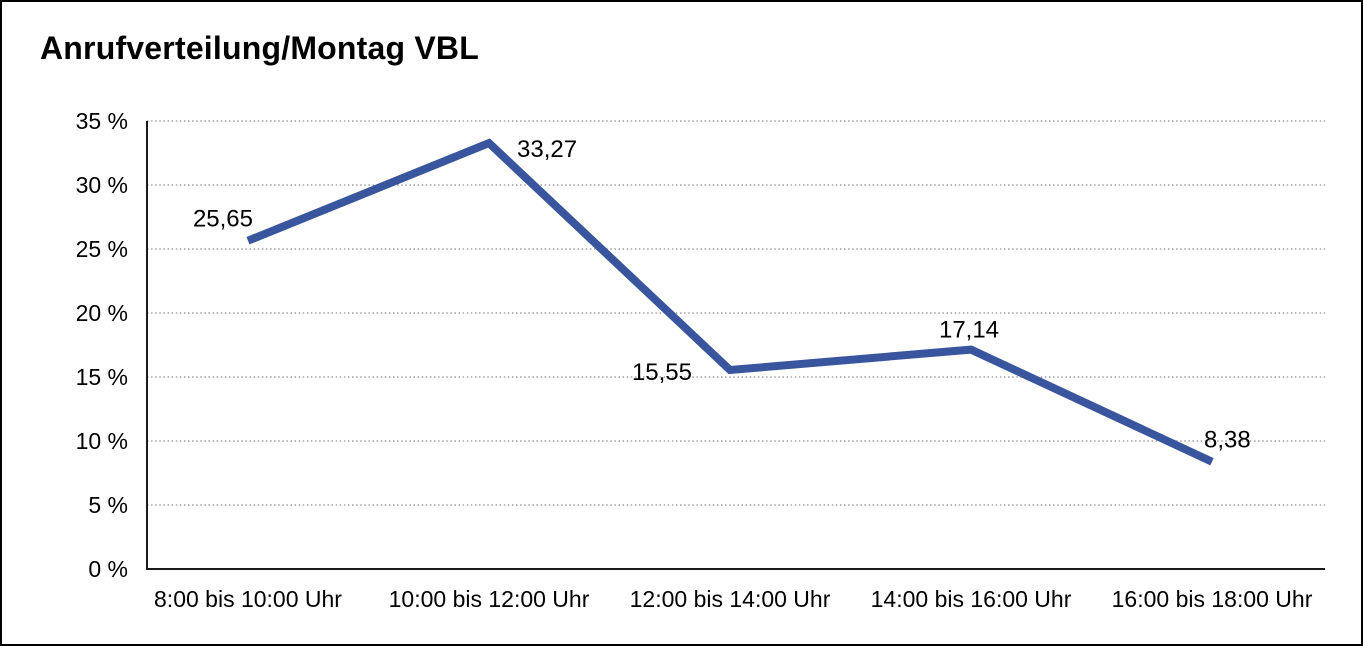 The width and height of the screenshot is (1363, 646). Describe the element at coordinates (102, 249) in the screenshot. I see `y-axis-tick-label: 25 %` at that location.